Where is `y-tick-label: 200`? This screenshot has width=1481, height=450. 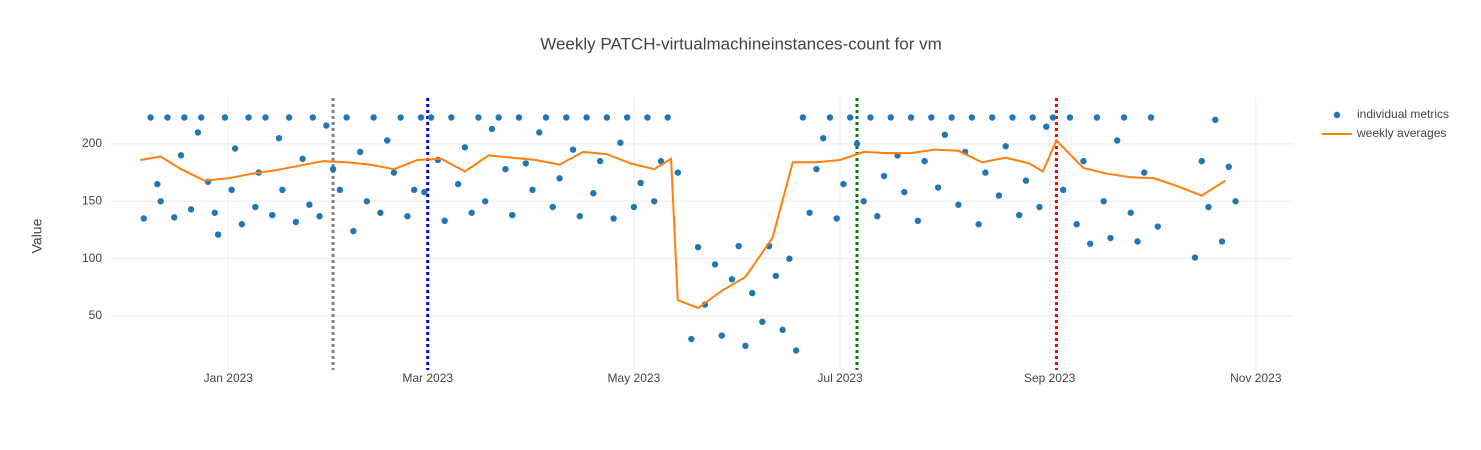
y-tick-label: 200 is located at coordinates (92, 143).